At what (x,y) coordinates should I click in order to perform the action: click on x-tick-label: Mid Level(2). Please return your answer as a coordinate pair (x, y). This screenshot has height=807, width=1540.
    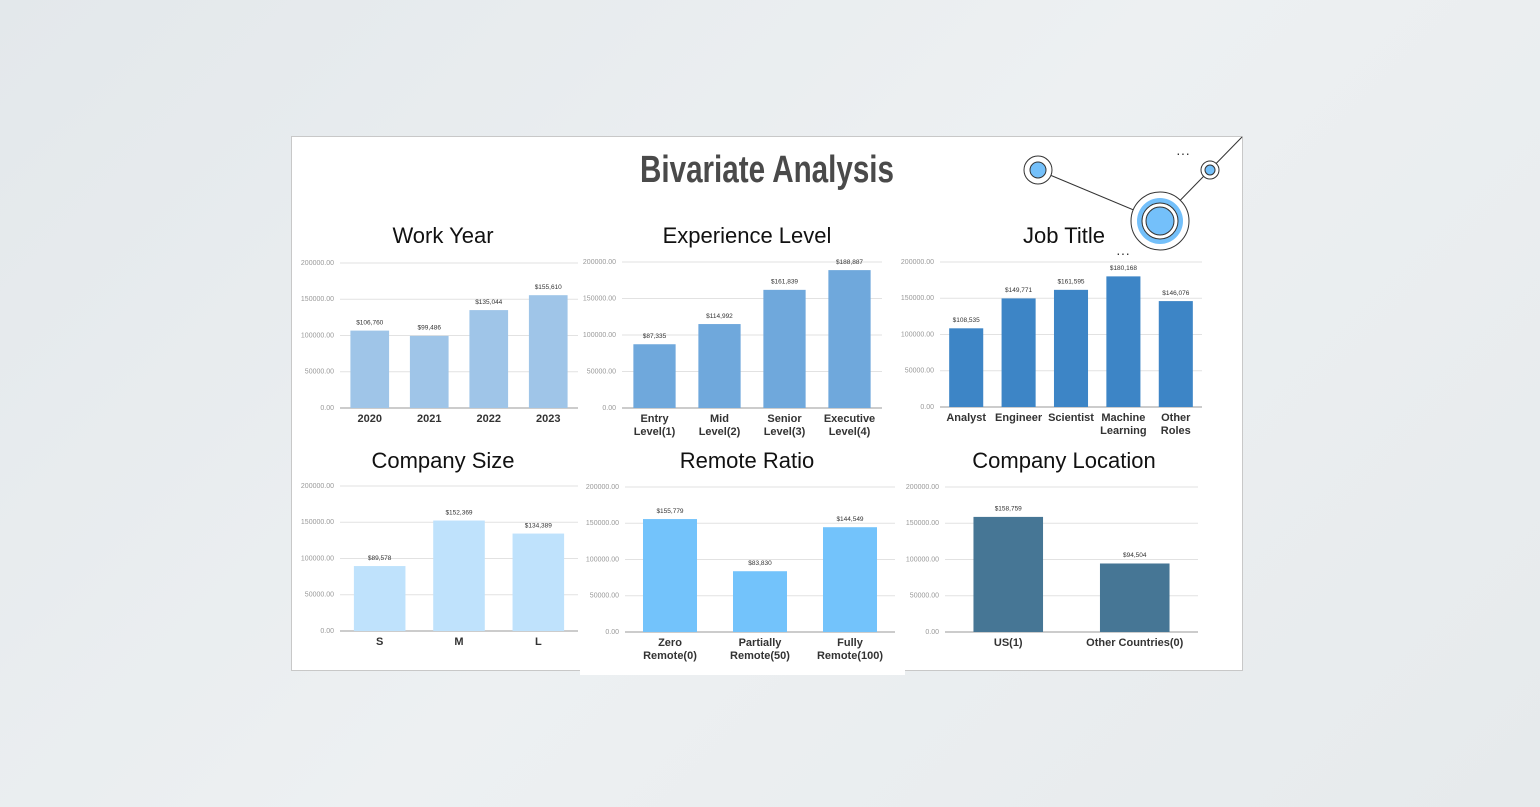
    Looking at the image, I should click on (719, 425).